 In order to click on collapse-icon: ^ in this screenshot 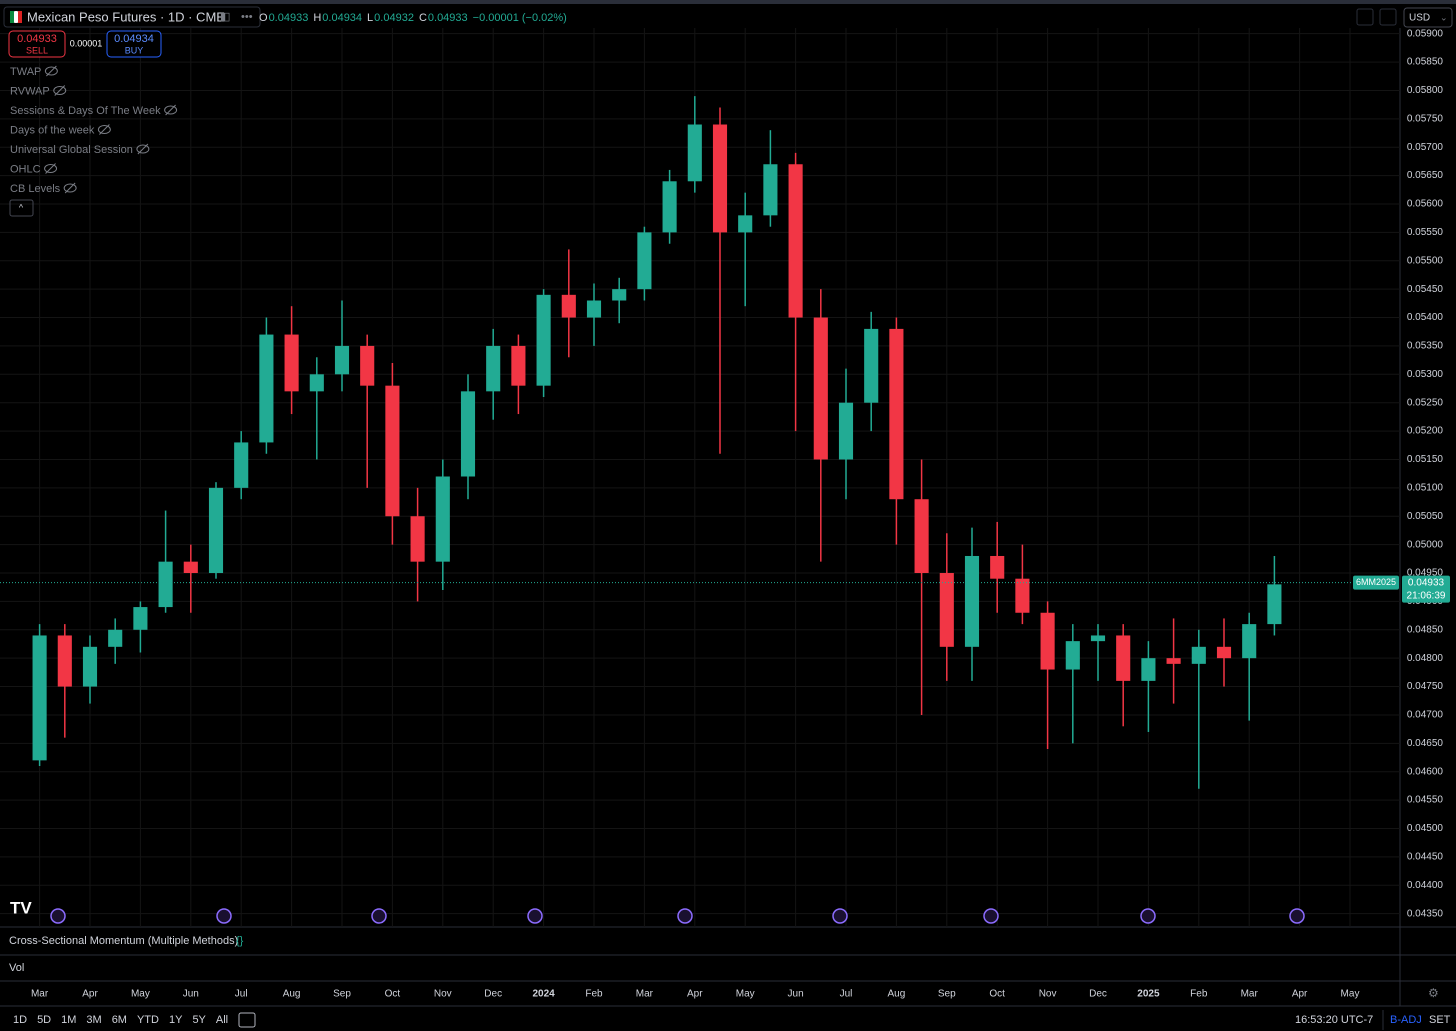, I will do `click(21, 207)`.